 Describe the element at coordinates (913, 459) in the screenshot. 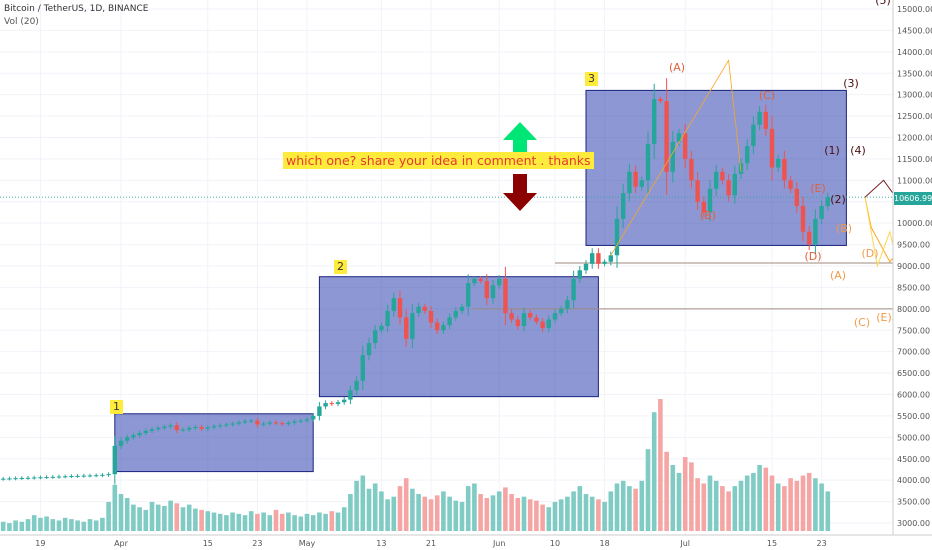

I see `price-tick-label: 4500.00` at that location.